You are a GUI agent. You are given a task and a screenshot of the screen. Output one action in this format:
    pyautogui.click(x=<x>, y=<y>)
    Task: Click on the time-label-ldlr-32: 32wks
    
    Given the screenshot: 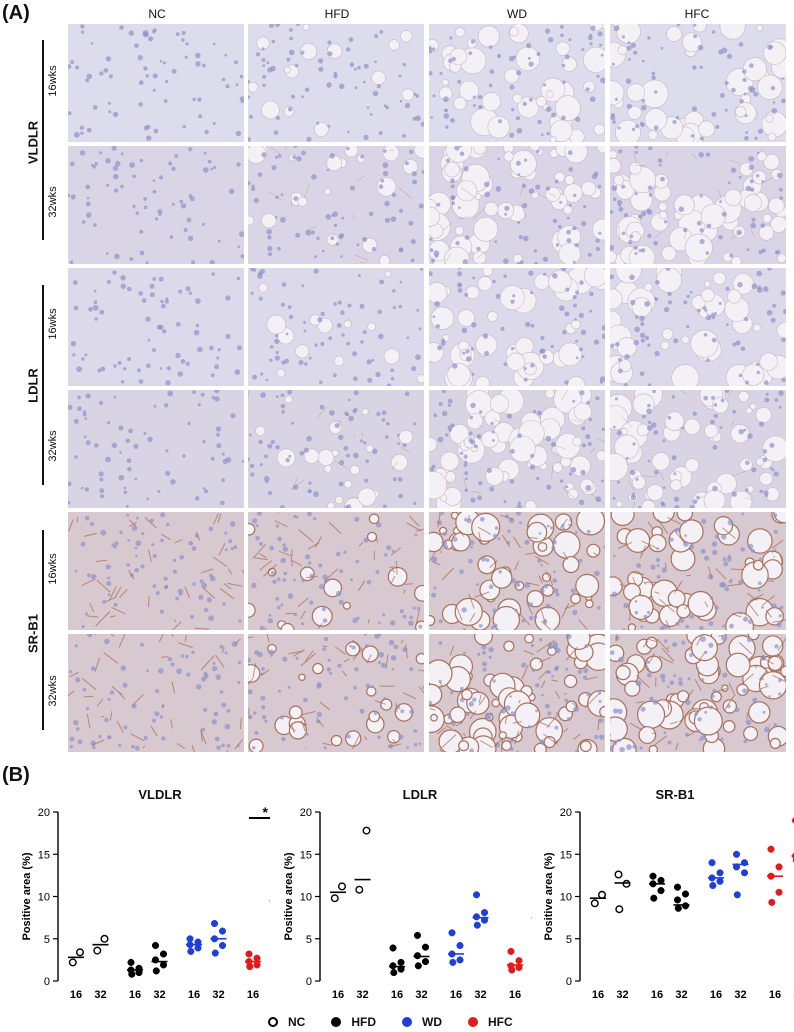 What is the action you would take?
    pyautogui.click(x=53, y=446)
    